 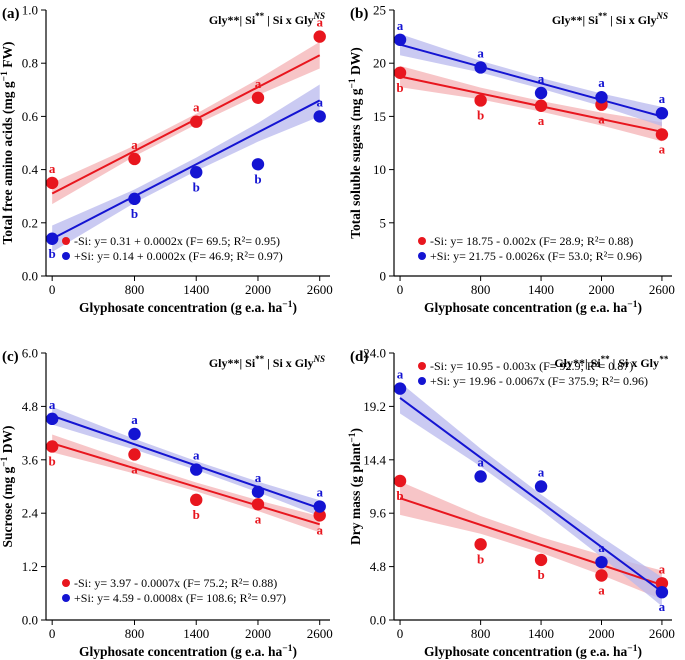 I want to click on y-tick-label: 2.4, so click(x=30, y=513).